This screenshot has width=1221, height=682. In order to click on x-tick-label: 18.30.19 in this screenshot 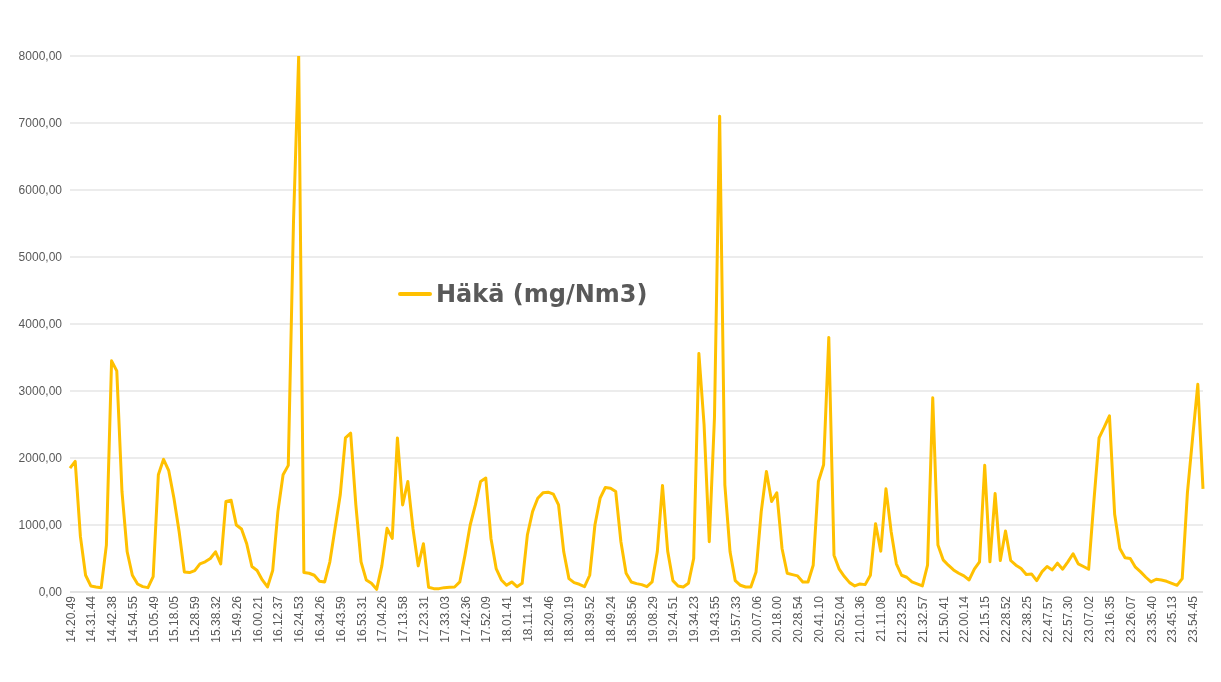, I will do `click(569, 619)`.